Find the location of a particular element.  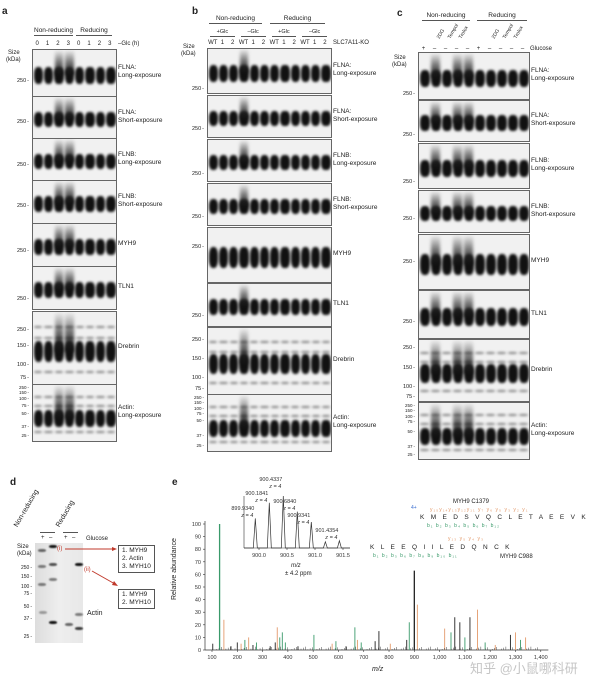

a-lane-label: 3 is located at coordinates (110, 44).